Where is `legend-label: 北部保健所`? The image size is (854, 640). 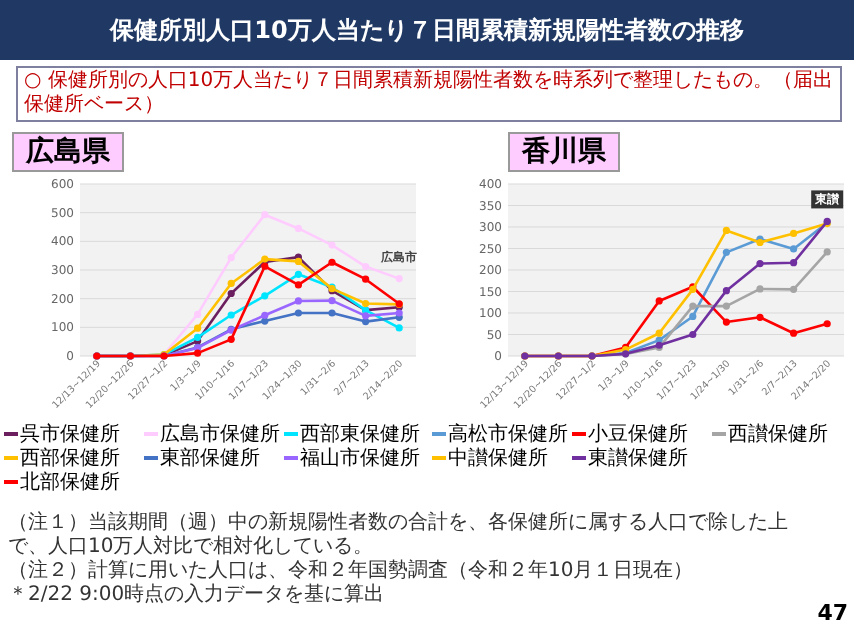
legend-label: 北部保健所 is located at coordinates (70, 483).